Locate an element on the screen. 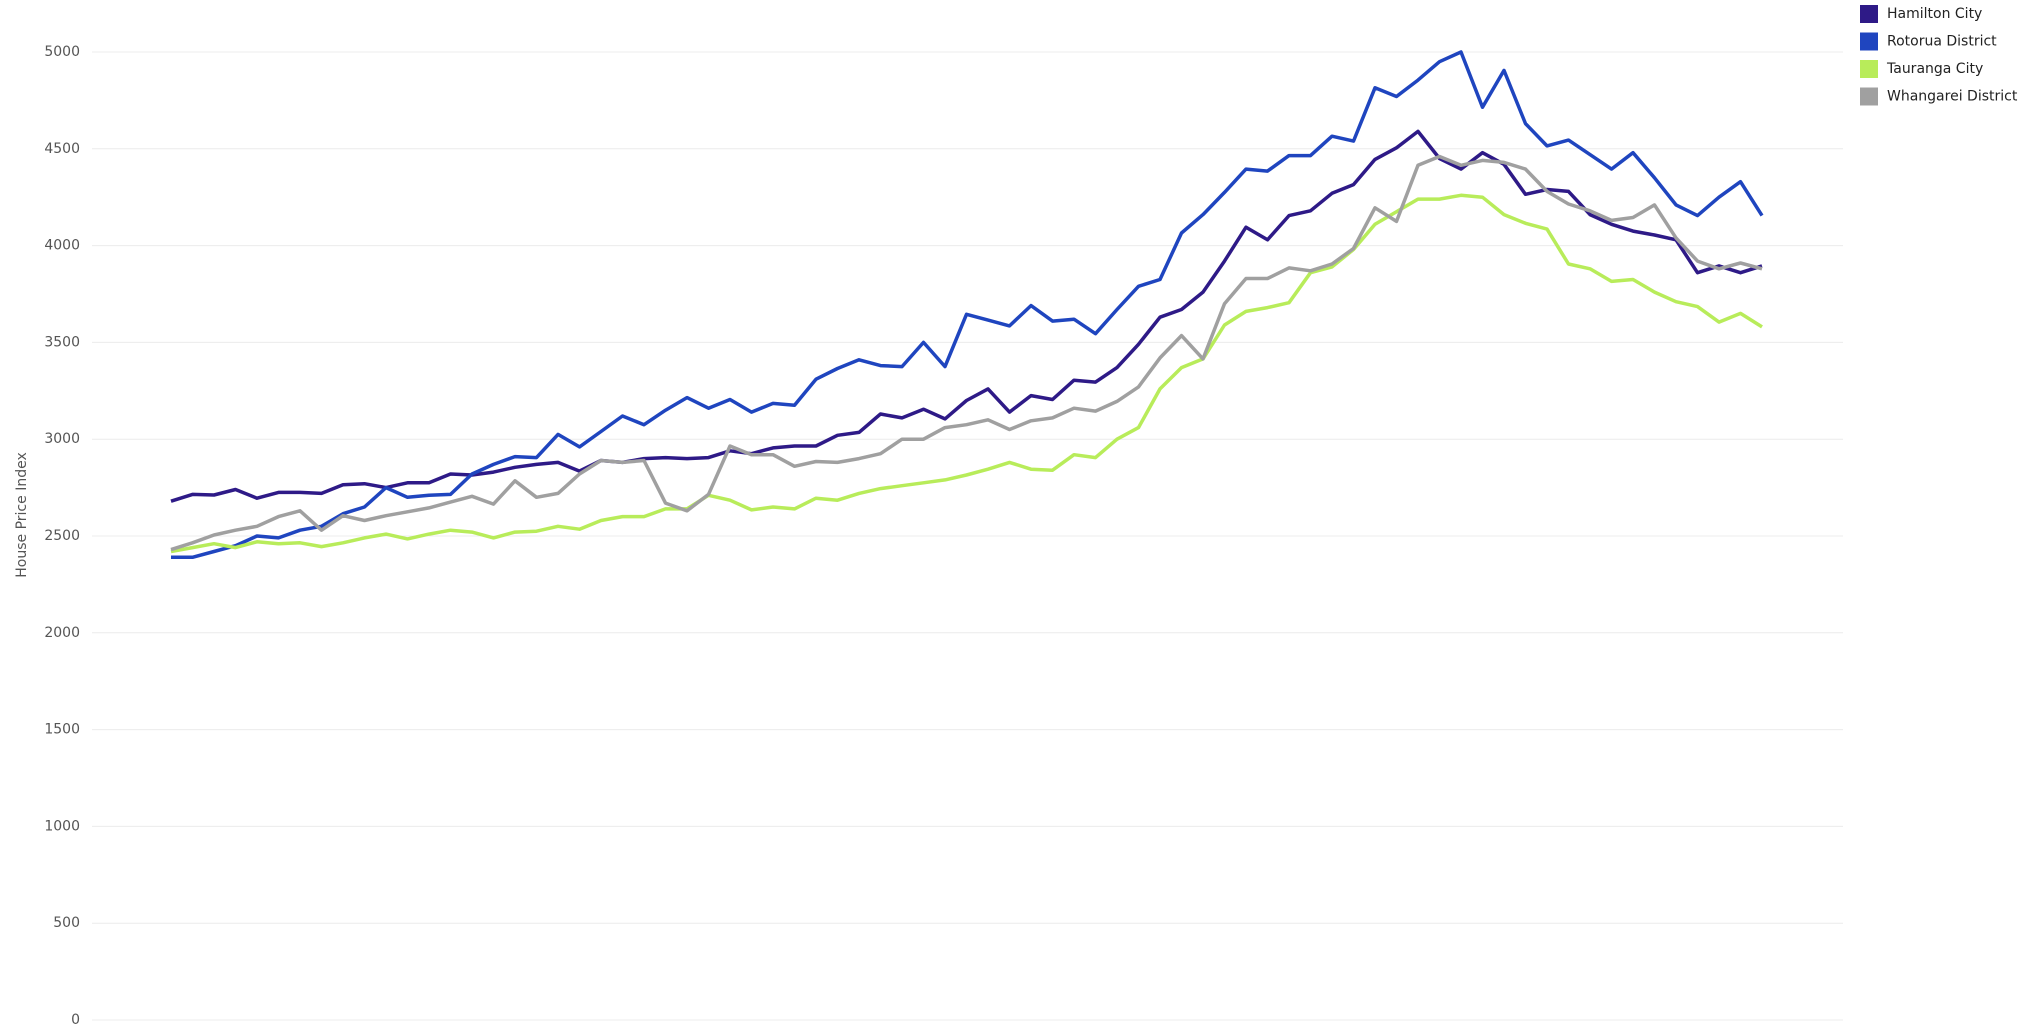 This screenshot has height=1024, width=2029. legend-label: Whangarei District is located at coordinates (1952, 97).